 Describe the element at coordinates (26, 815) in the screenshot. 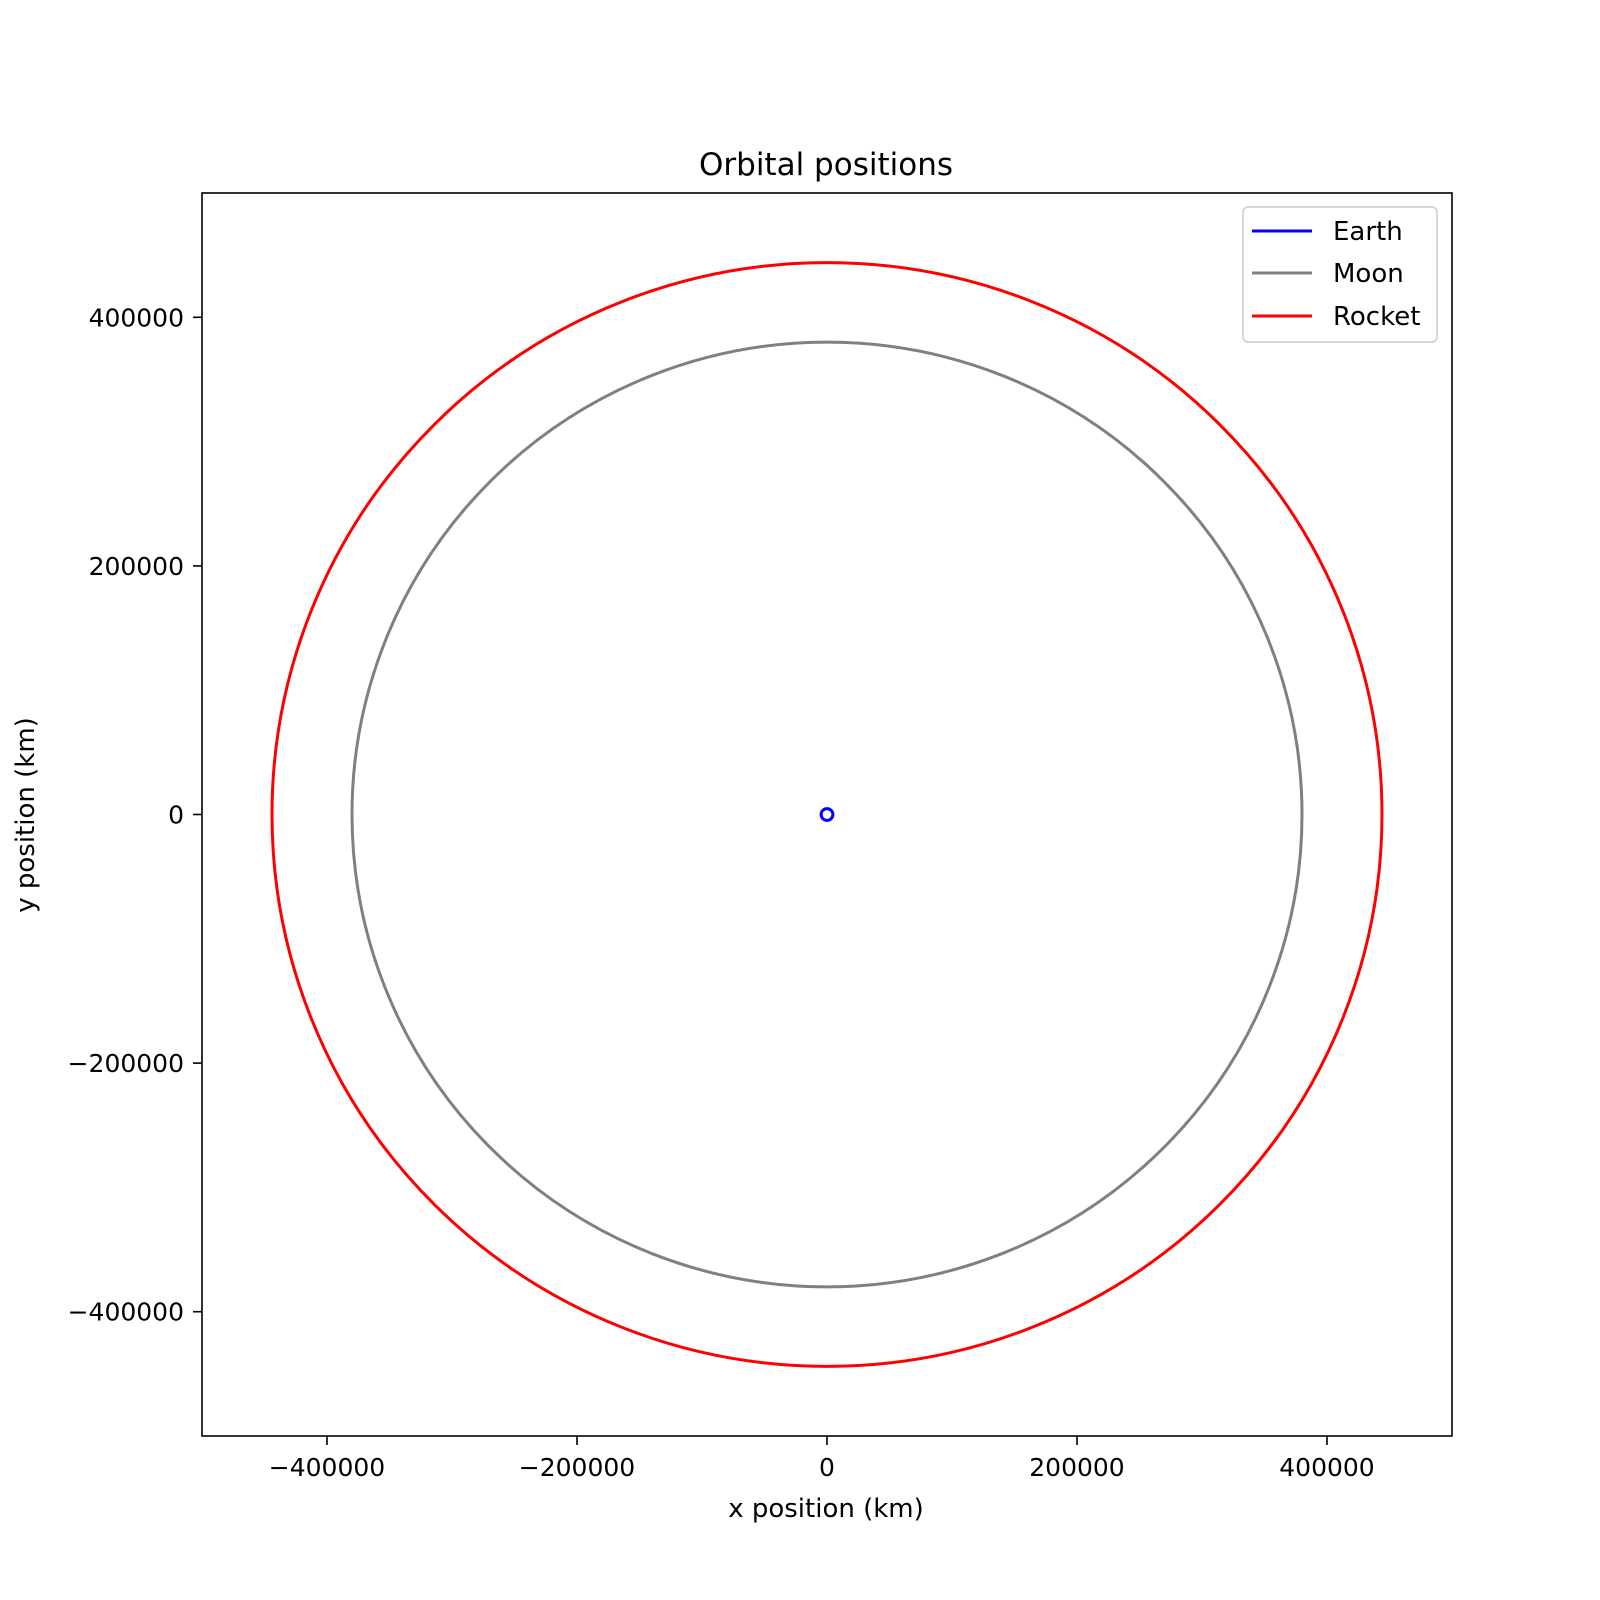

I see `y-axis-label: y position (km)` at that location.